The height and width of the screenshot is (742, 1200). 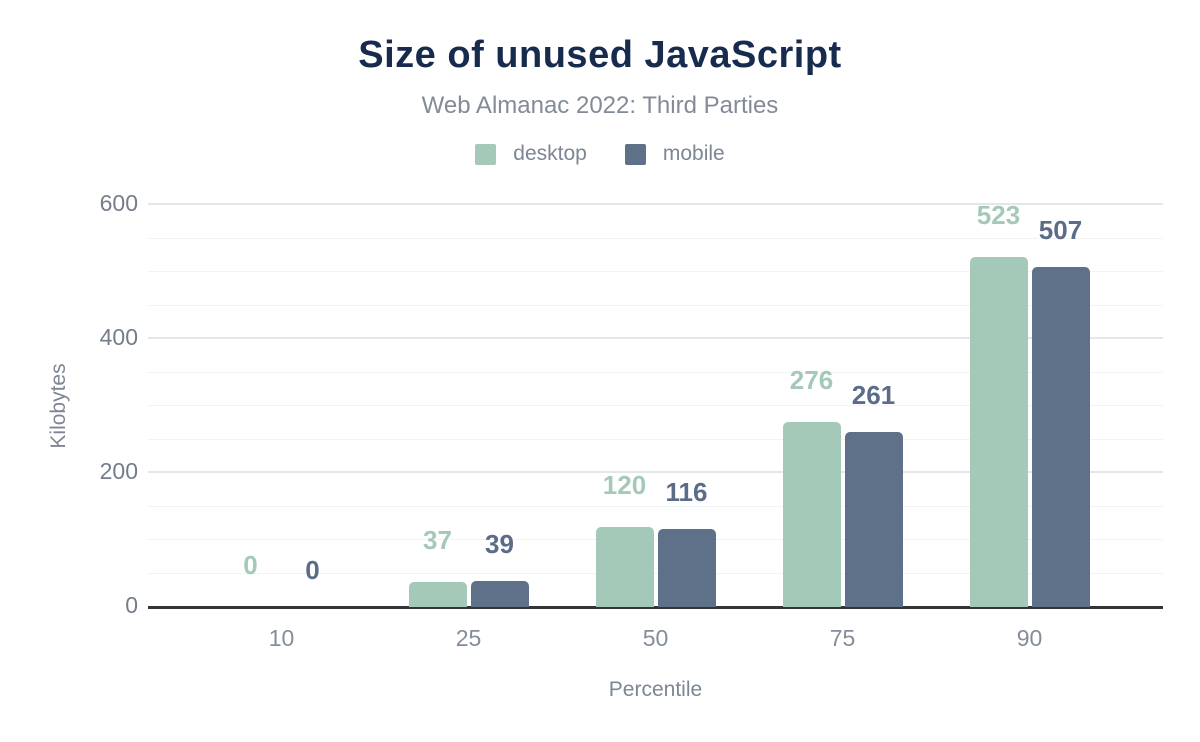 I want to click on x-axis-line, so click(x=655, y=607).